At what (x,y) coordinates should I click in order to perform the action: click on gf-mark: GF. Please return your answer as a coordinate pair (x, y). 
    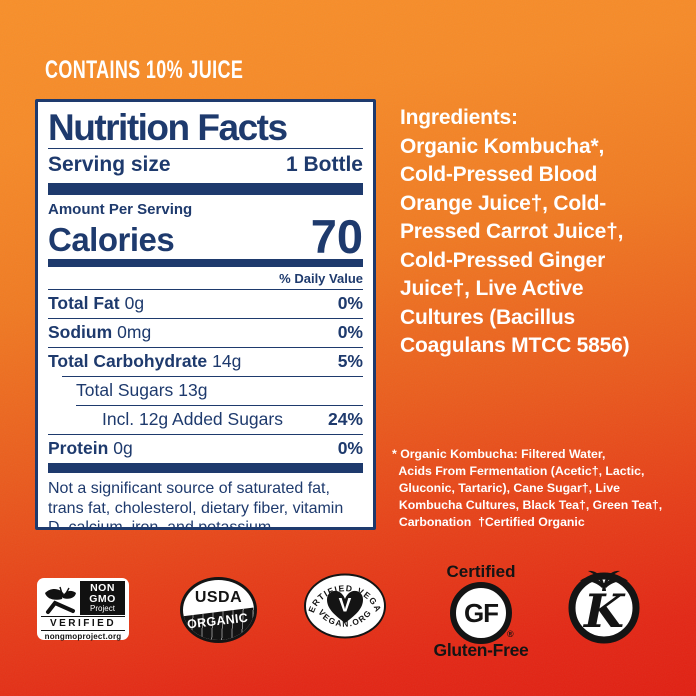
    Looking at the image, I should click on (481, 612).